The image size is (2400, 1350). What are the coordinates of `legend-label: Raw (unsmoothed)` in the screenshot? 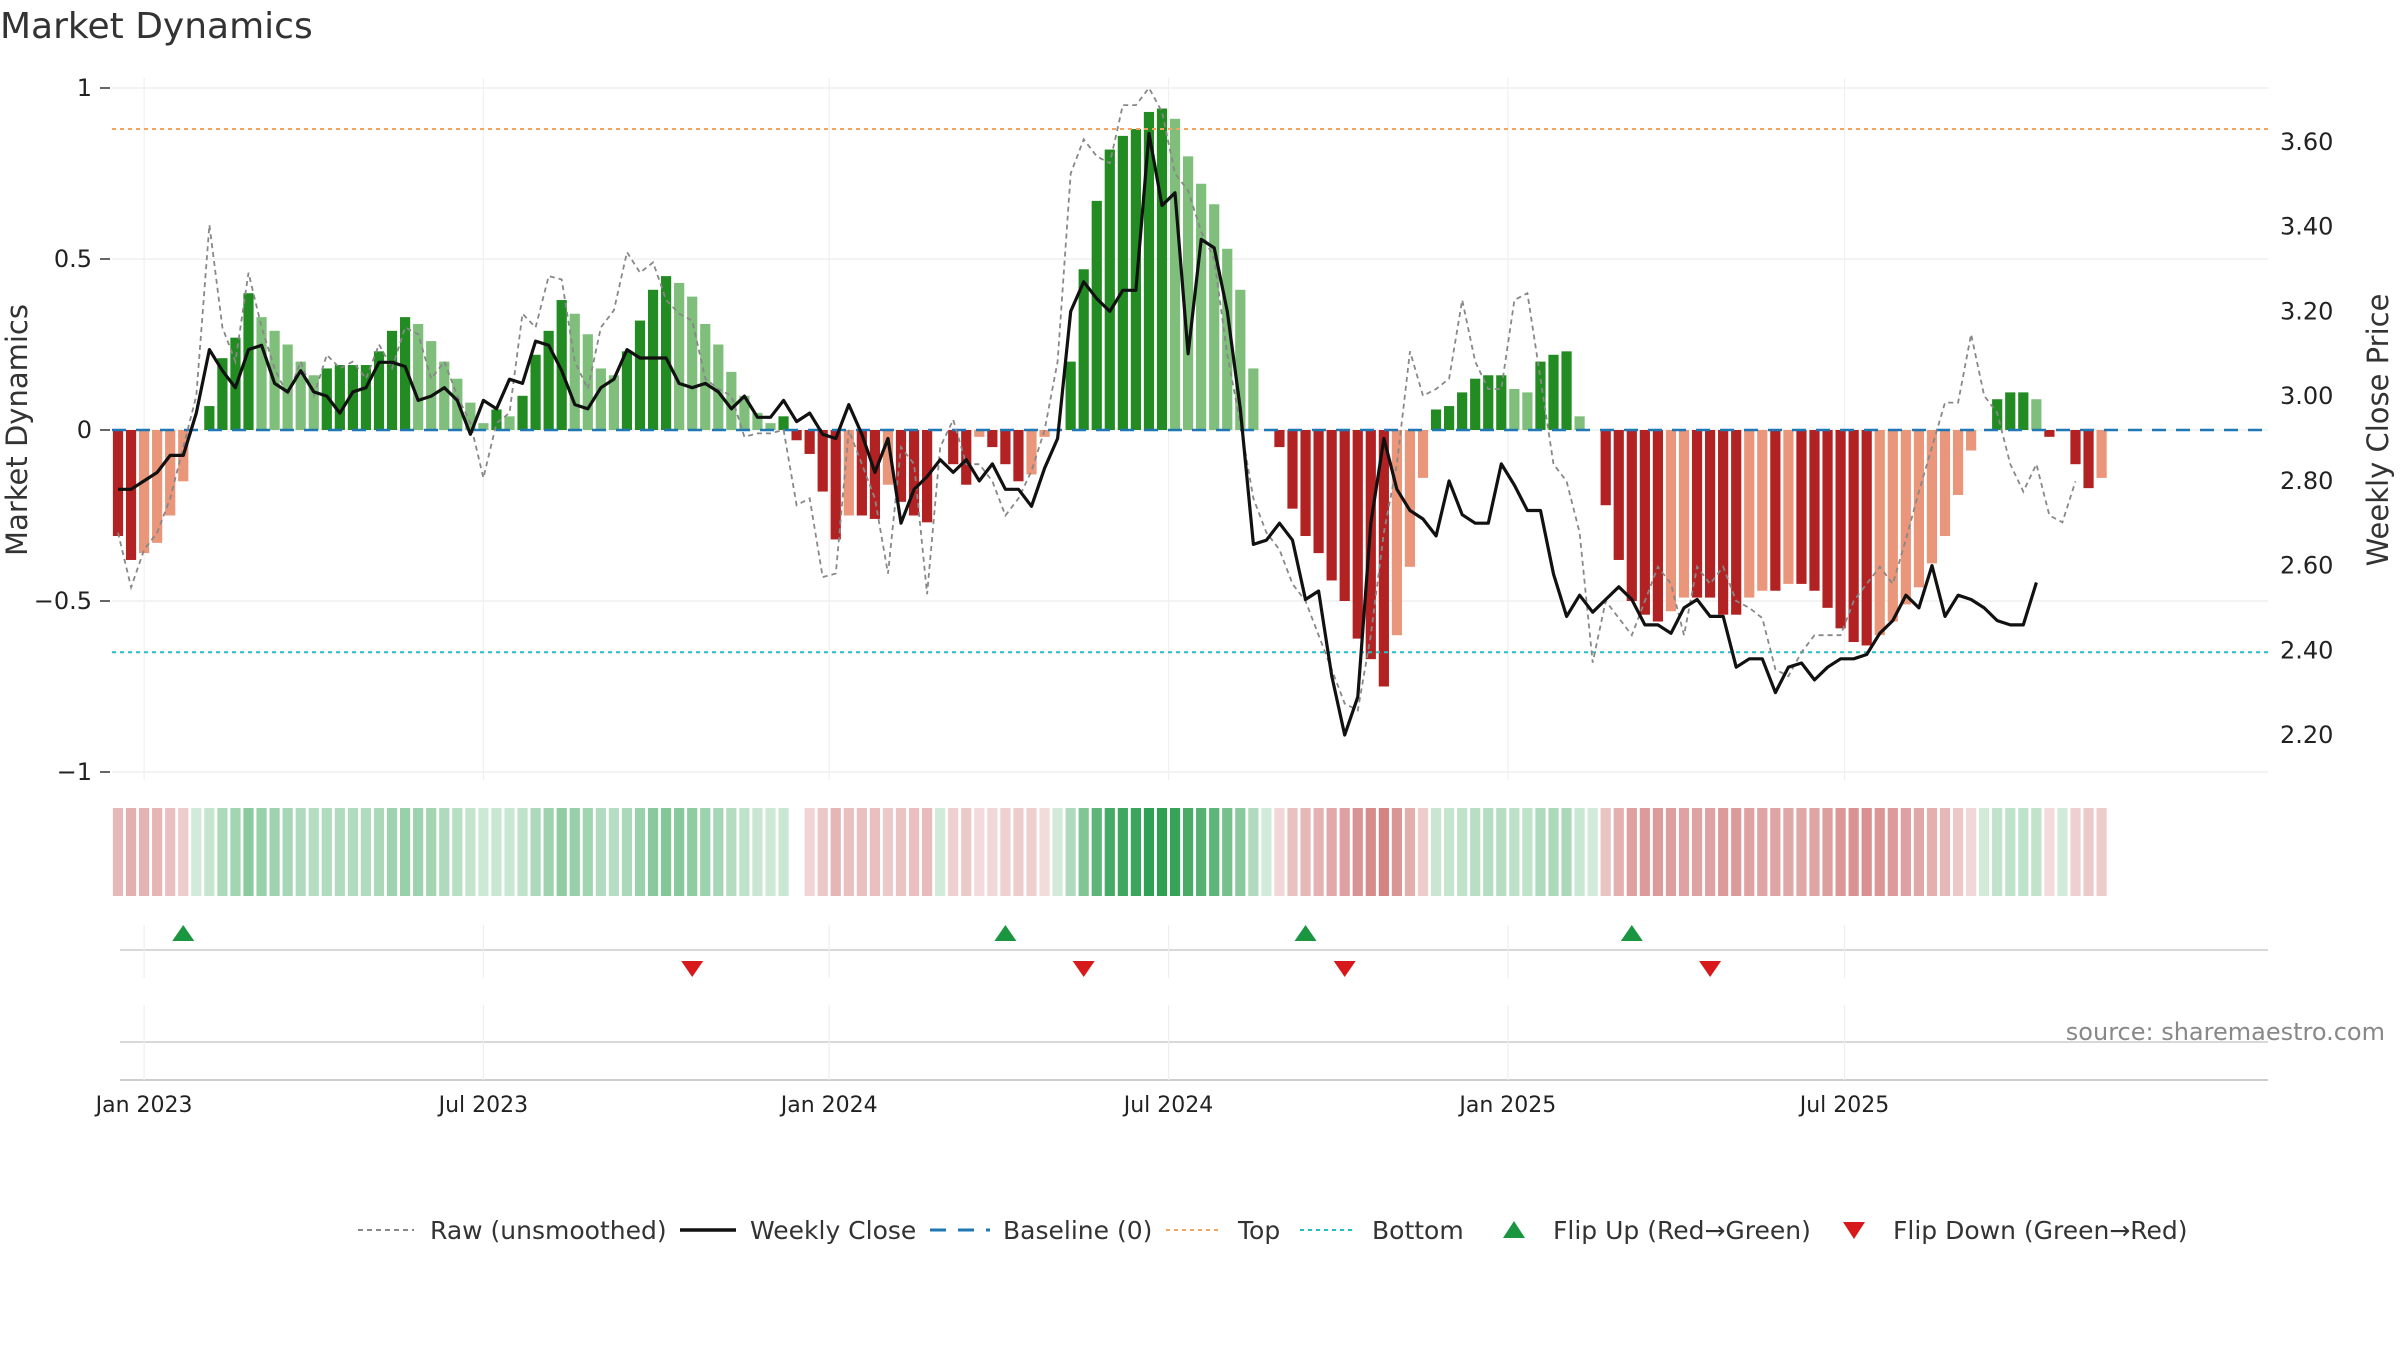 It's located at (548, 1230).